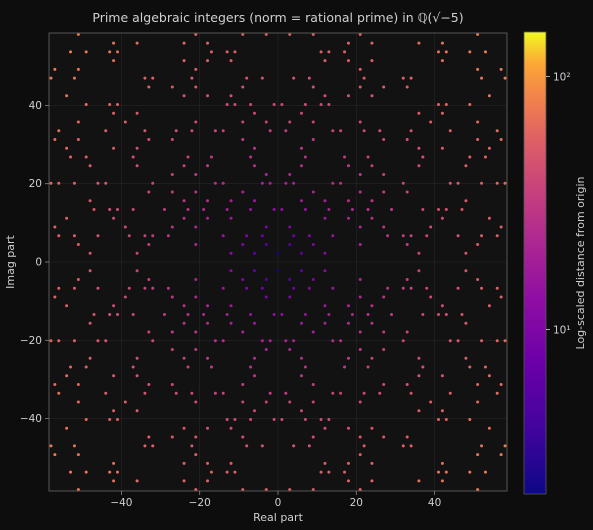  What do you see at coordinates (562, 330) in the screenshot?
I see `colorbar-tick-label: 10¹` at bounding box center [562, 330].